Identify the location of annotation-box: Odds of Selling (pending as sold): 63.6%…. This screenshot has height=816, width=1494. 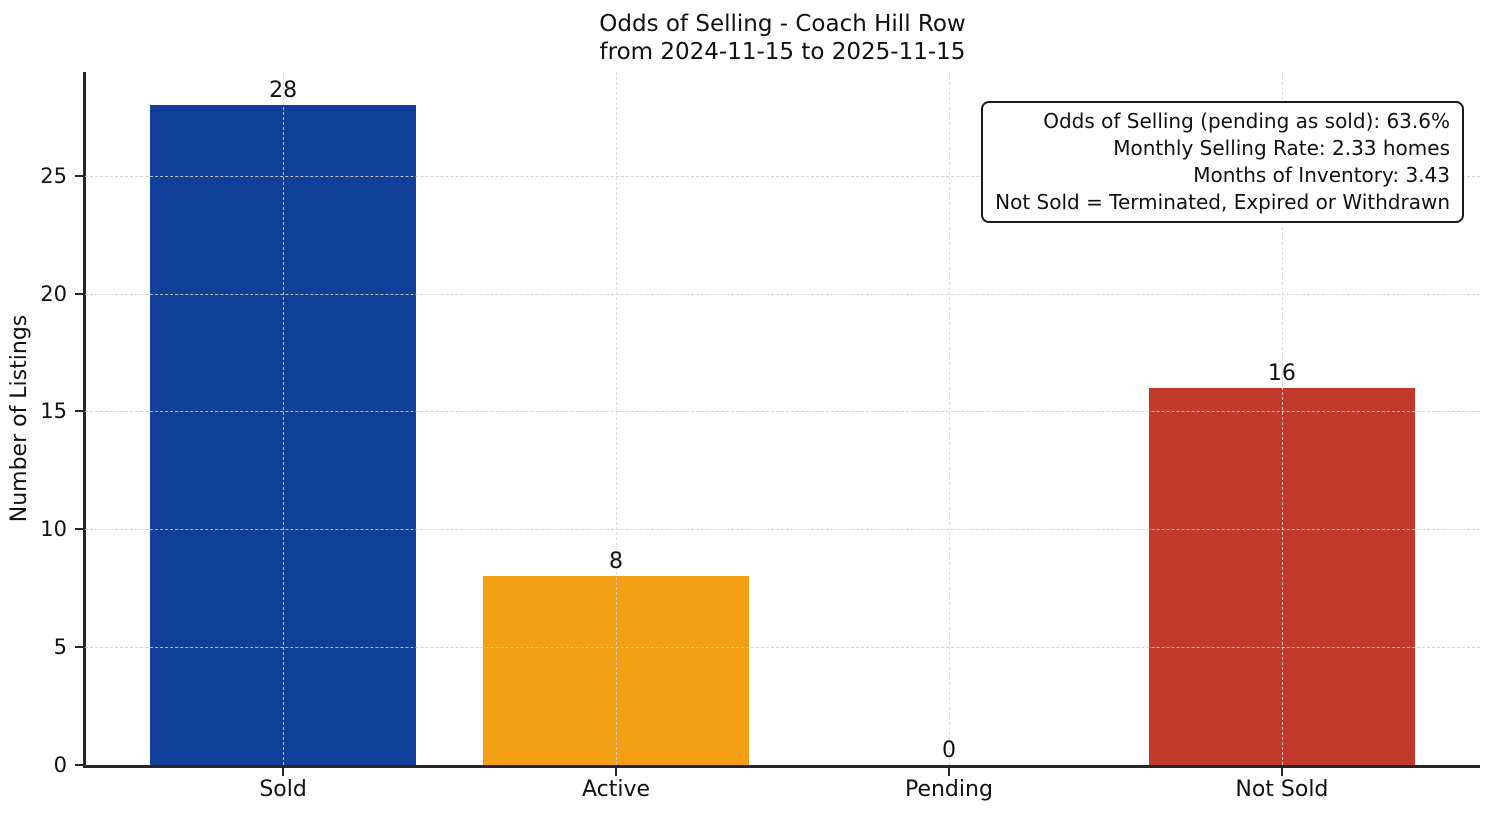
(1222, 162).